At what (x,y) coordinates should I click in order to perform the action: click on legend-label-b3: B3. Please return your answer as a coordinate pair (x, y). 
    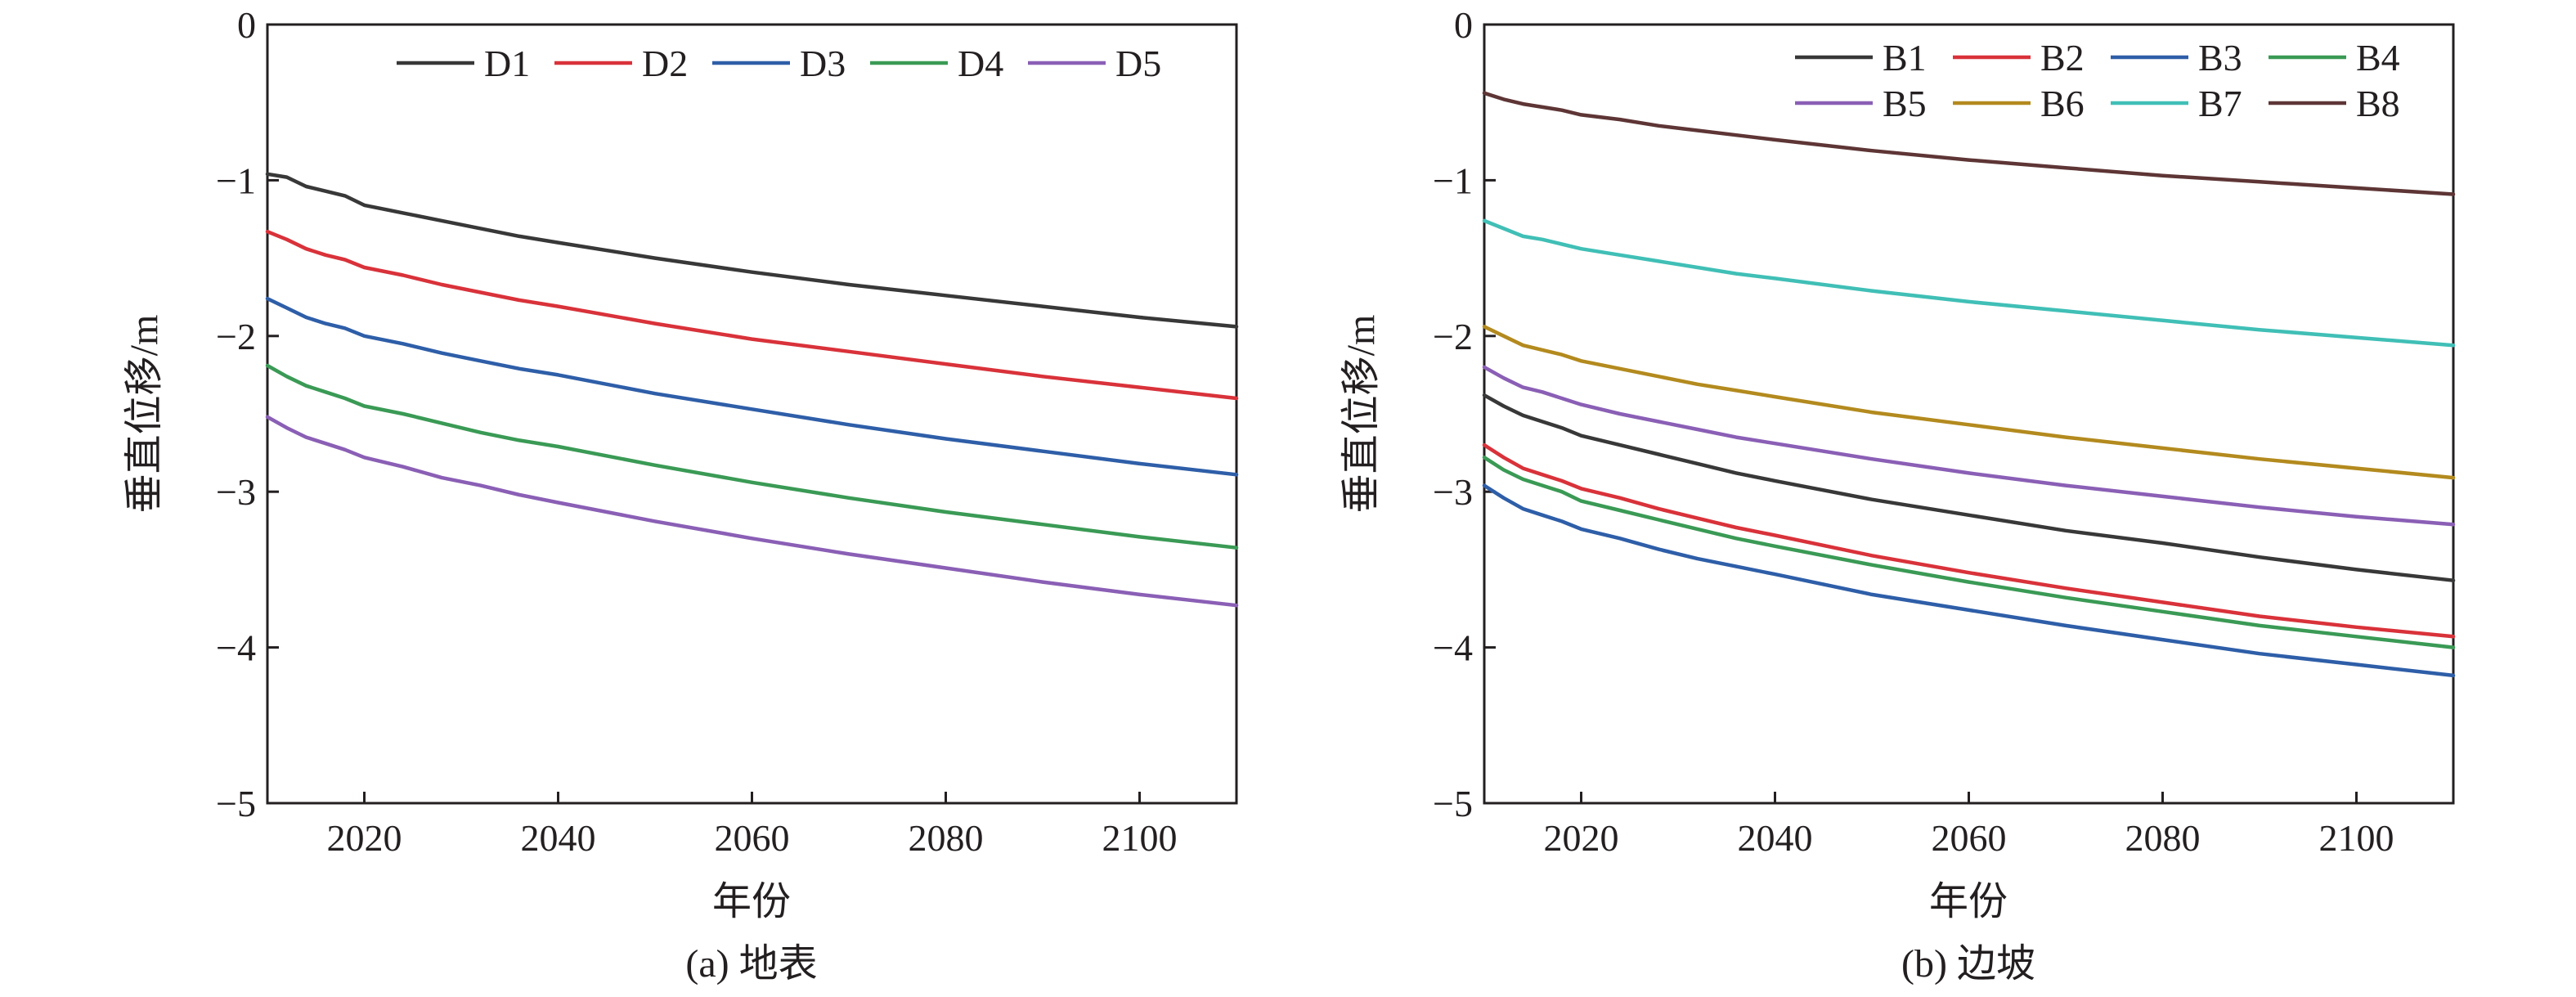
    Looking at the image, I should click on (2220, 58).